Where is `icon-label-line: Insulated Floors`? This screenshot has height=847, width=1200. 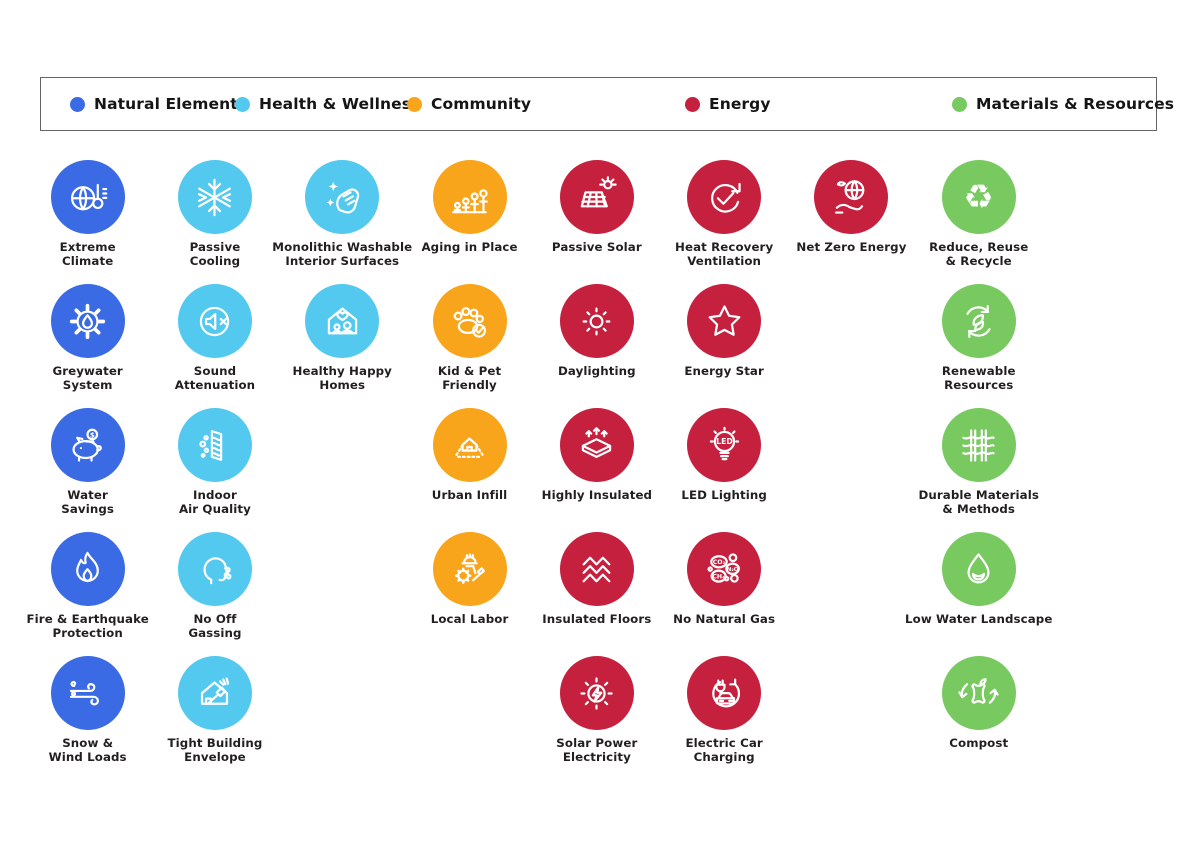 icon-label-line: Insulated Floors is located at coordinates (597, 619).